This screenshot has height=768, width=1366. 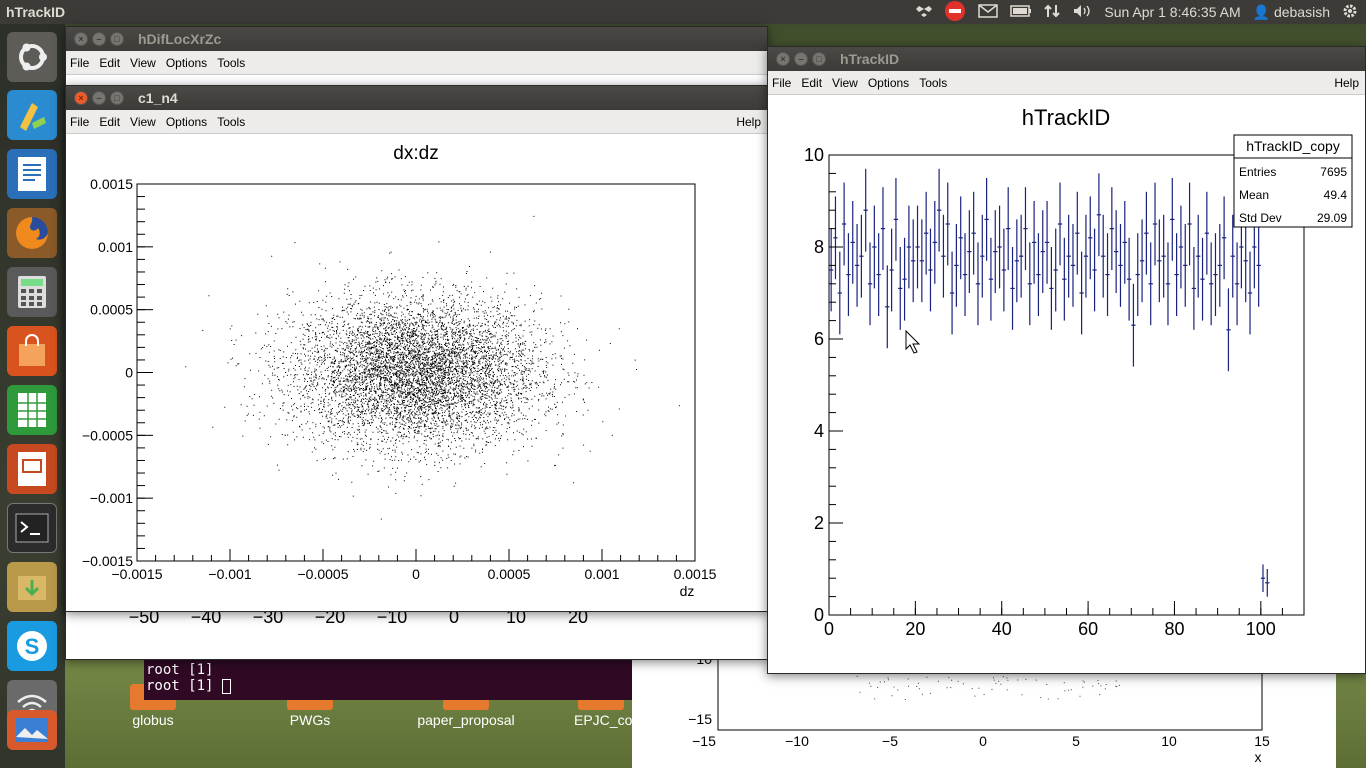 What do you see at coordinates (814, 155) in the screenshot?
I see `y-tick-label: 10` at bounding box center [814, 155].